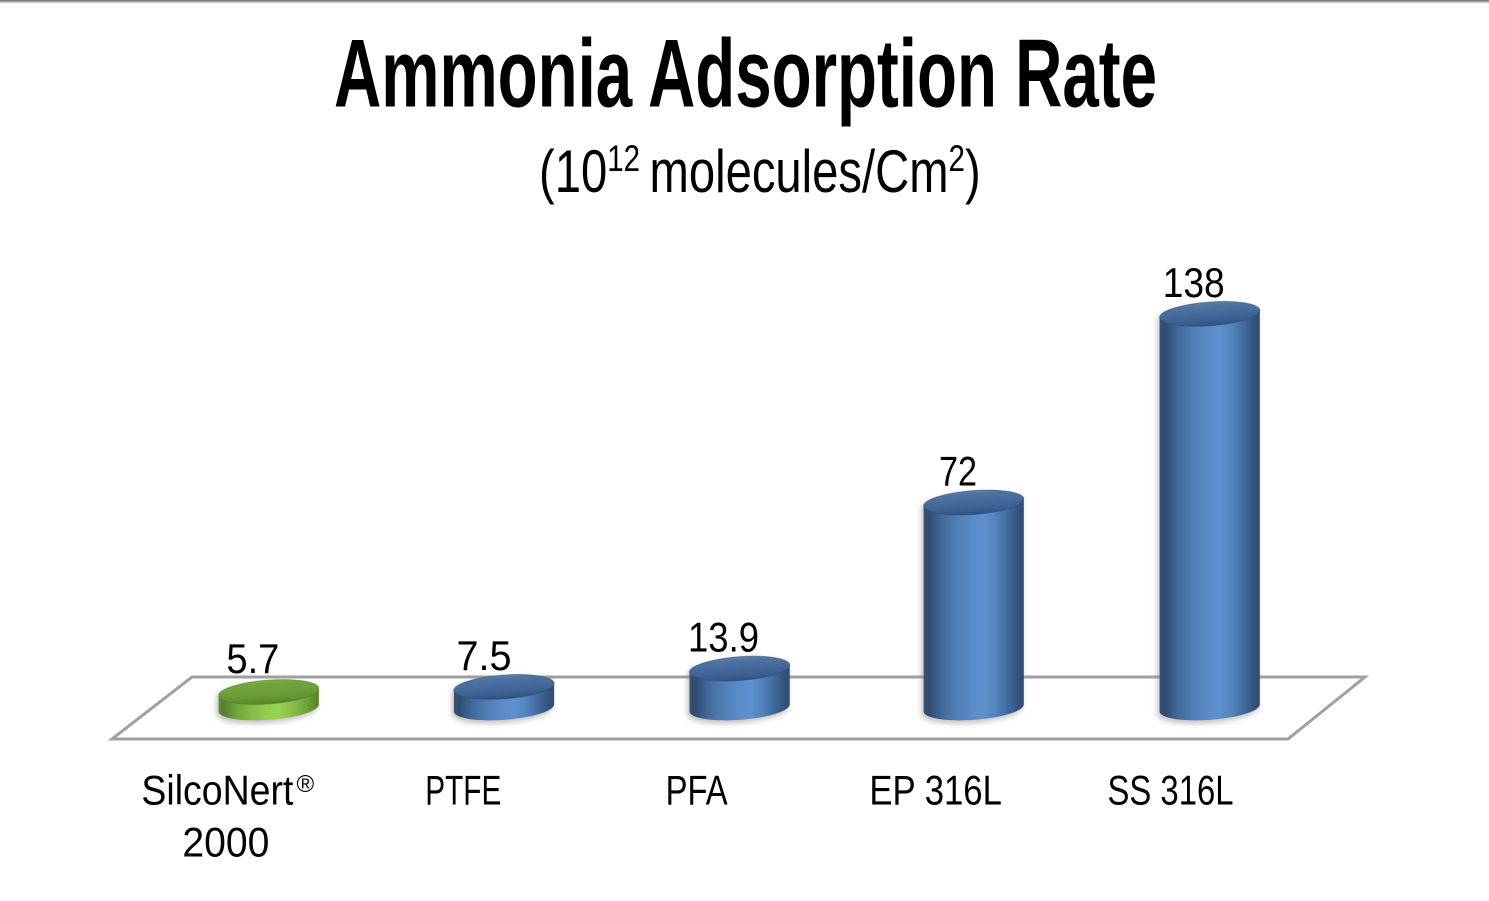  I want to click on svg-text: SilcoNert, so click(217, 790).